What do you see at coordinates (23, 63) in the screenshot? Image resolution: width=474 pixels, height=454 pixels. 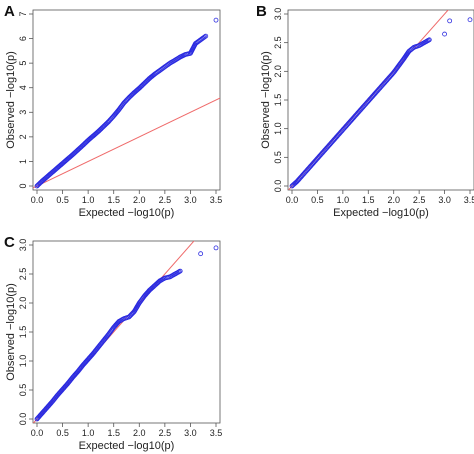 I see `y-tick-label: 5` at bounding box center [23, 63].